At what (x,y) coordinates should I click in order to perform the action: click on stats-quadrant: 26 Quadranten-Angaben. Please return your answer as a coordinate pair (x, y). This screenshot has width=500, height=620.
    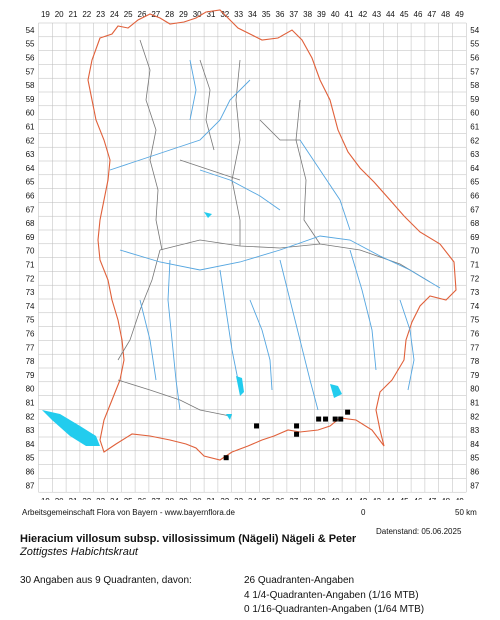
    Looking at the image, I should click on (299, 580).